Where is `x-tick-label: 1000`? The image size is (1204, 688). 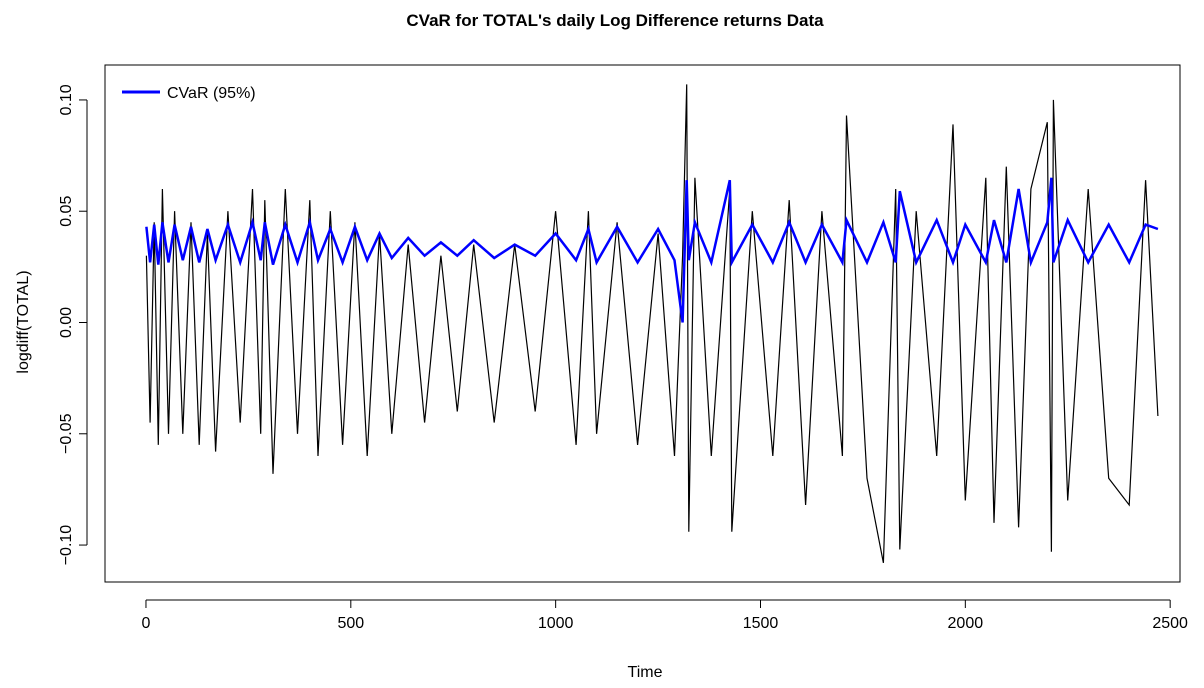 x-tick-label: 1000 is located at coordinates (556, 623).